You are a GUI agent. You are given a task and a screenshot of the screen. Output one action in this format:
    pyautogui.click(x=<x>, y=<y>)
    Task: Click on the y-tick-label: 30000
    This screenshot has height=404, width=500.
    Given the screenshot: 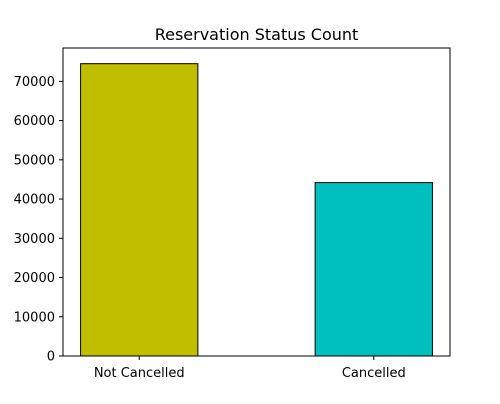 What is the action you would take?
    pyautogui.click(x=34, y=239)
    